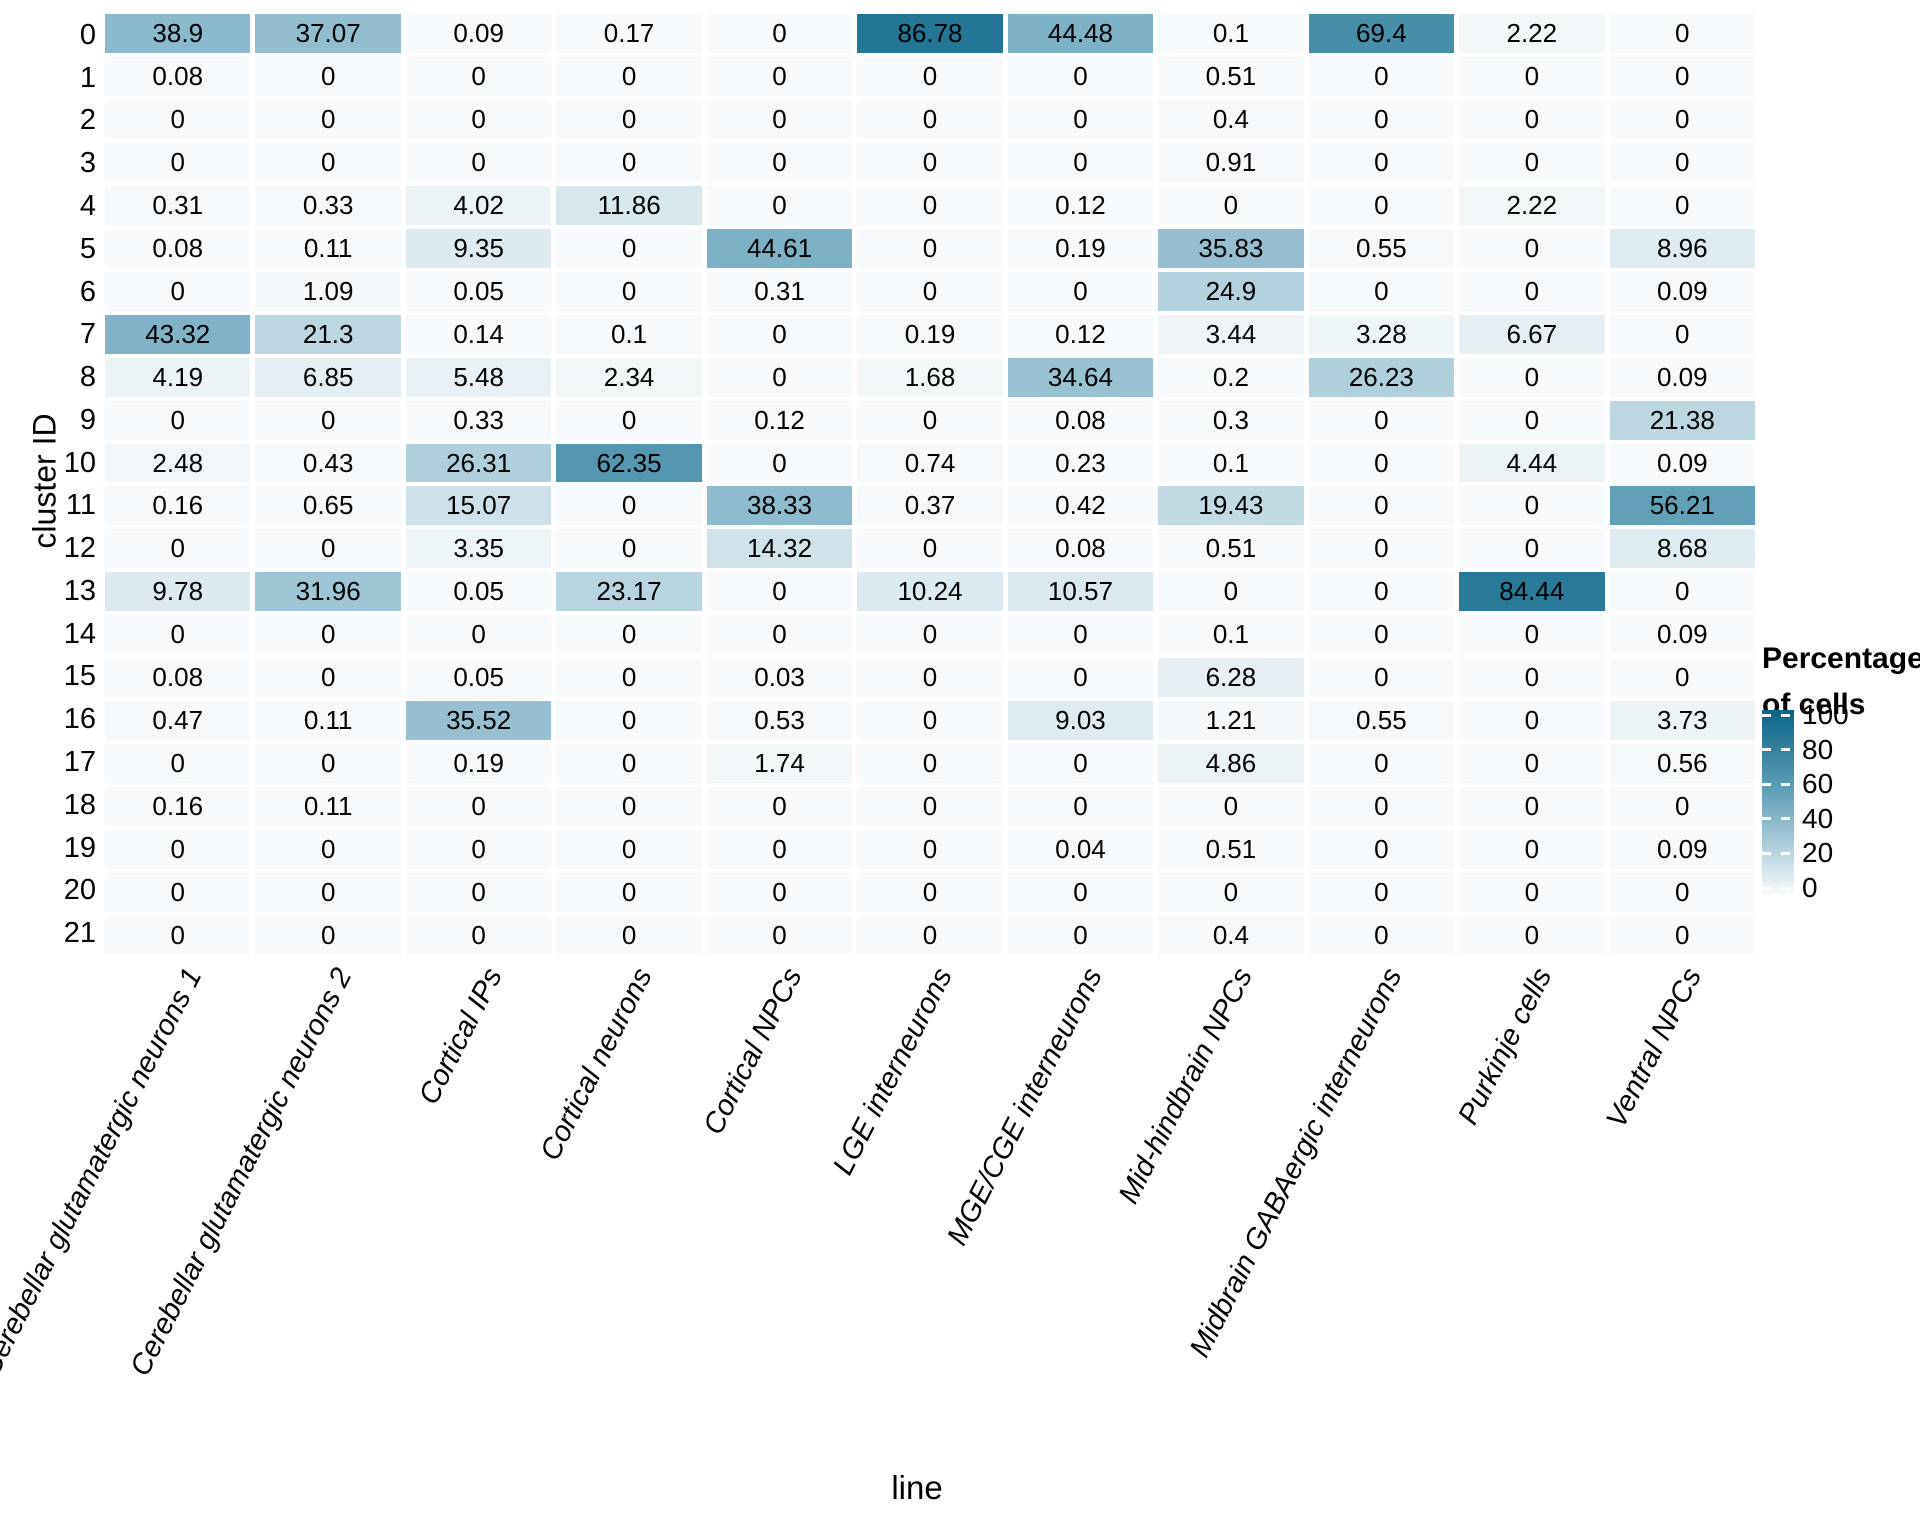 The width and height of the screenshot is (1920, 1536). Describe the element at coordinates (79, 676) in the screenshot. I see `y-axis-tick-label: 15` at that location.